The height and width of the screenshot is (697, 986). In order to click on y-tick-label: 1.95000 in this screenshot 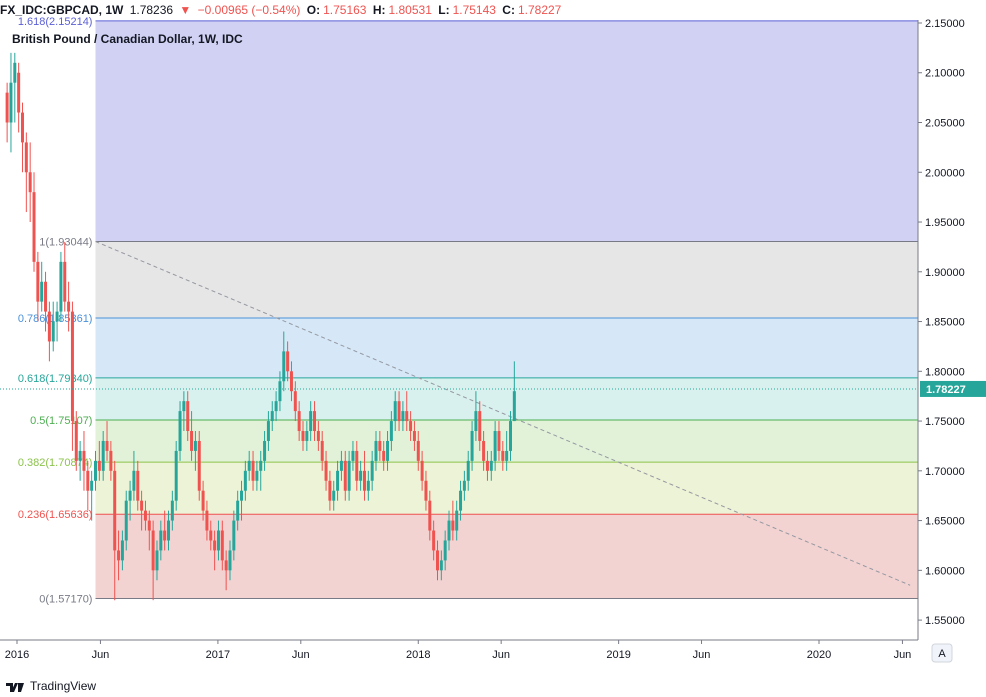, I will do `click(945, 223)`.